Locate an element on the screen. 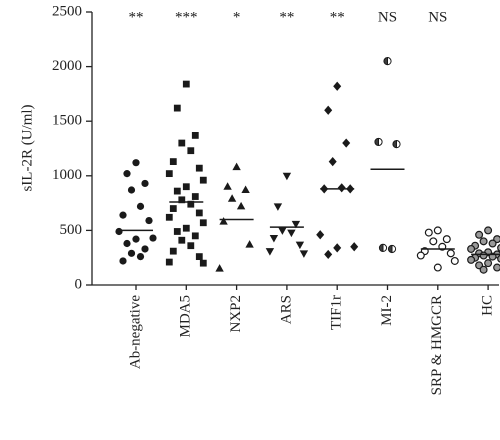 The image size is (500, 440). significance: *** is located at coordinates (186, 17).